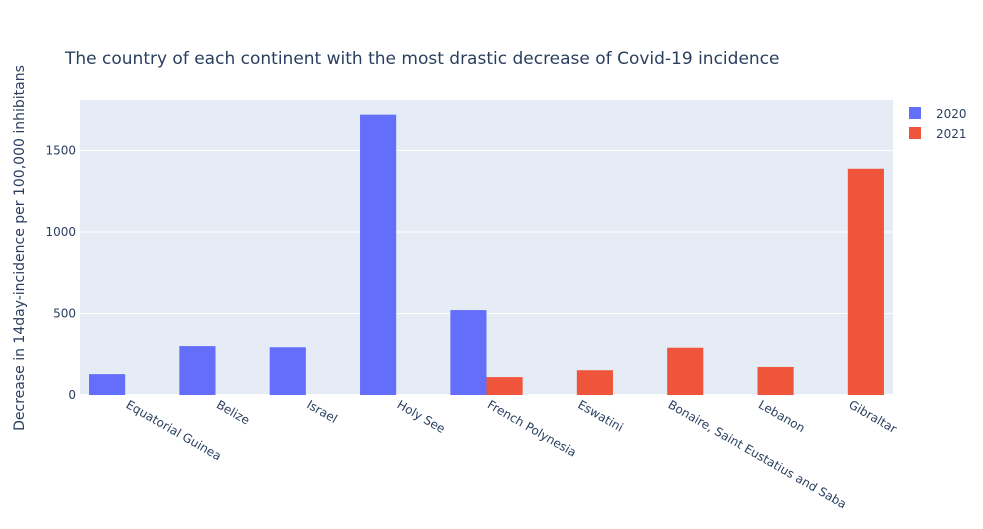 The width and height of the screenshot is (983, 529). Describe the element at coordinates (60, 151) in the screenshot. I see `y-tick-label: 1500` at that location.